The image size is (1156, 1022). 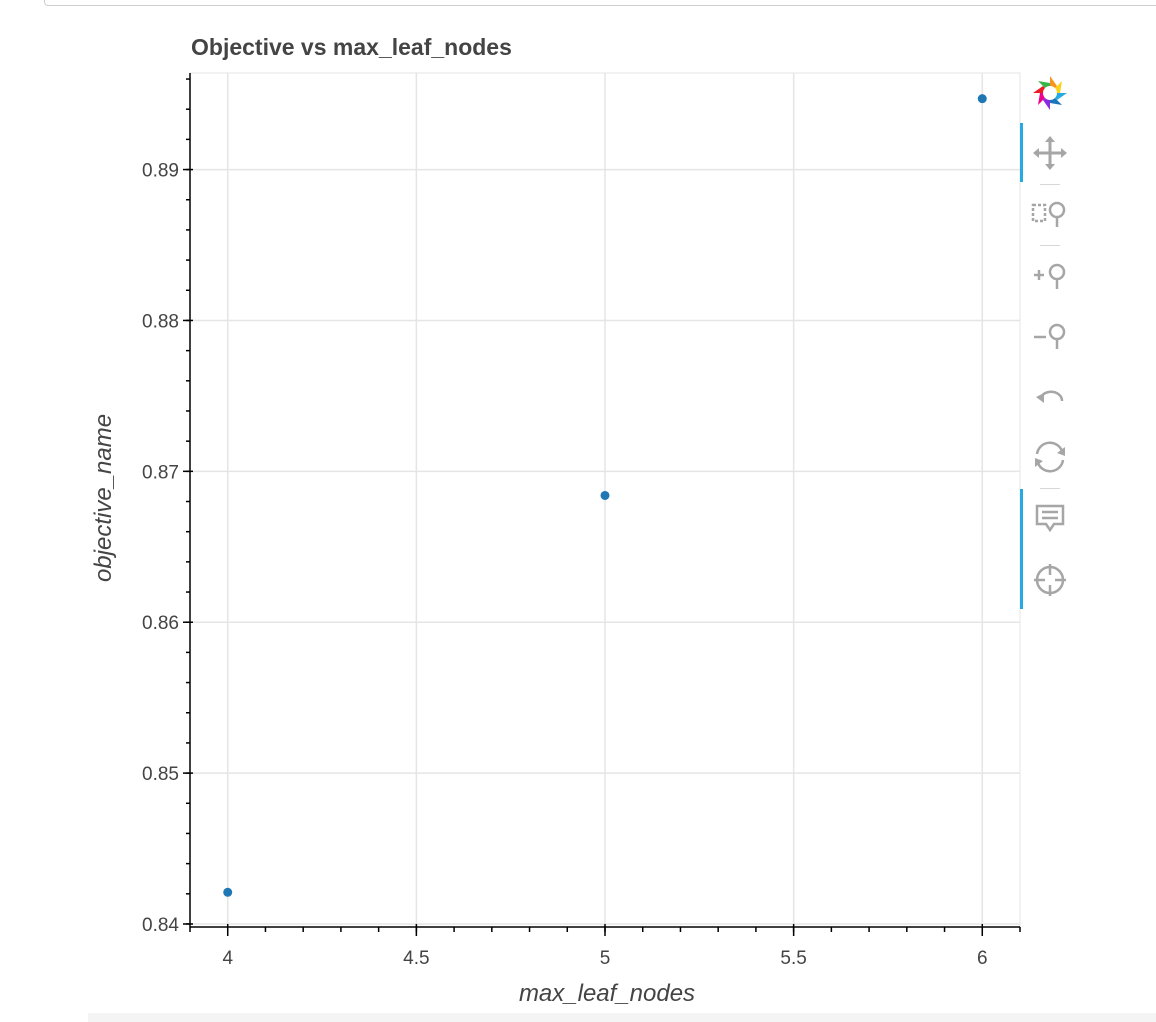 What do you see at coordinates (103, 498) in the screenshot?
I see `y-axis-label: objective_name` at bounding box center [103, 498].